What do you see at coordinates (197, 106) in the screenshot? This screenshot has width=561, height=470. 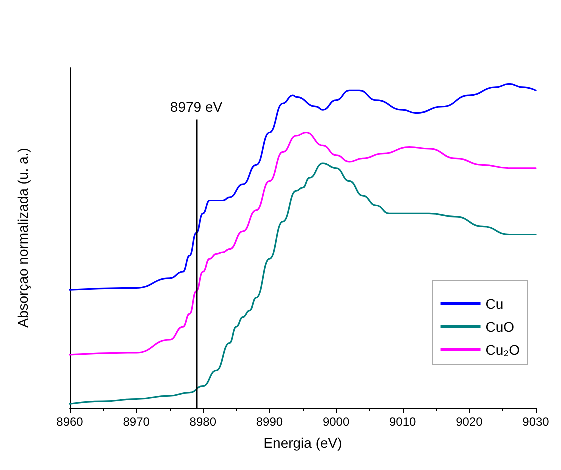 I see `ref-line-label: 8979 eV` at bounding box center [197, 106].